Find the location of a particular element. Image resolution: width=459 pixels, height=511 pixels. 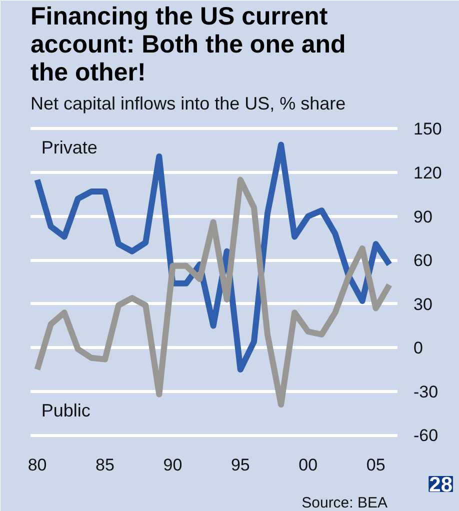

y-tick-label: 0 is located at coordinates (418, 348).